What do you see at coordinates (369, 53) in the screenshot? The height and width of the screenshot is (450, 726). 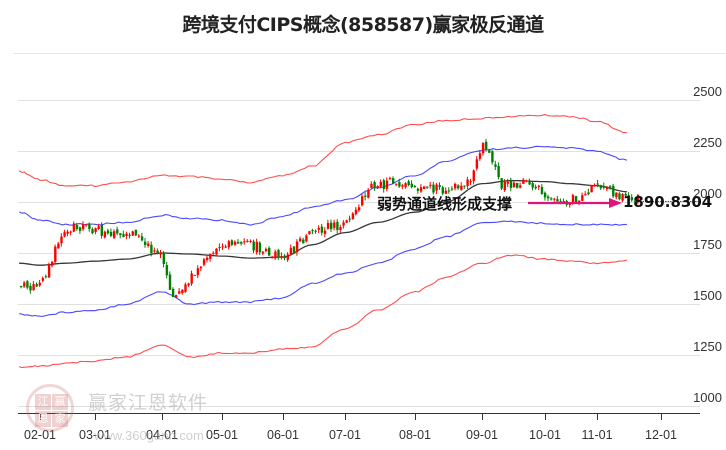 I see `title-divider` at bounding box center [369, 53].